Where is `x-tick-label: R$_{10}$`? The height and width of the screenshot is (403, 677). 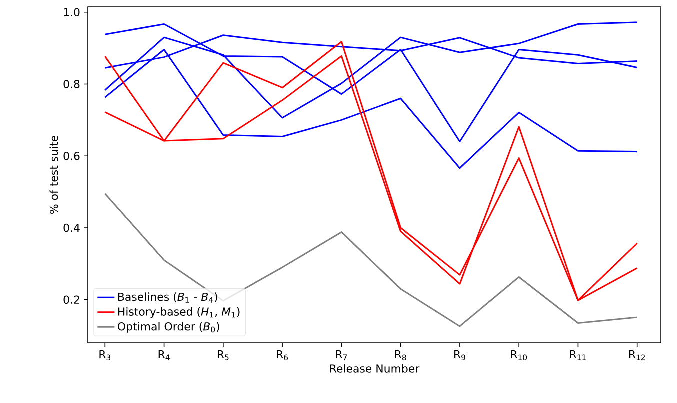 x-tick-label: R$_{10}$ is located at coordinates (519, 355).